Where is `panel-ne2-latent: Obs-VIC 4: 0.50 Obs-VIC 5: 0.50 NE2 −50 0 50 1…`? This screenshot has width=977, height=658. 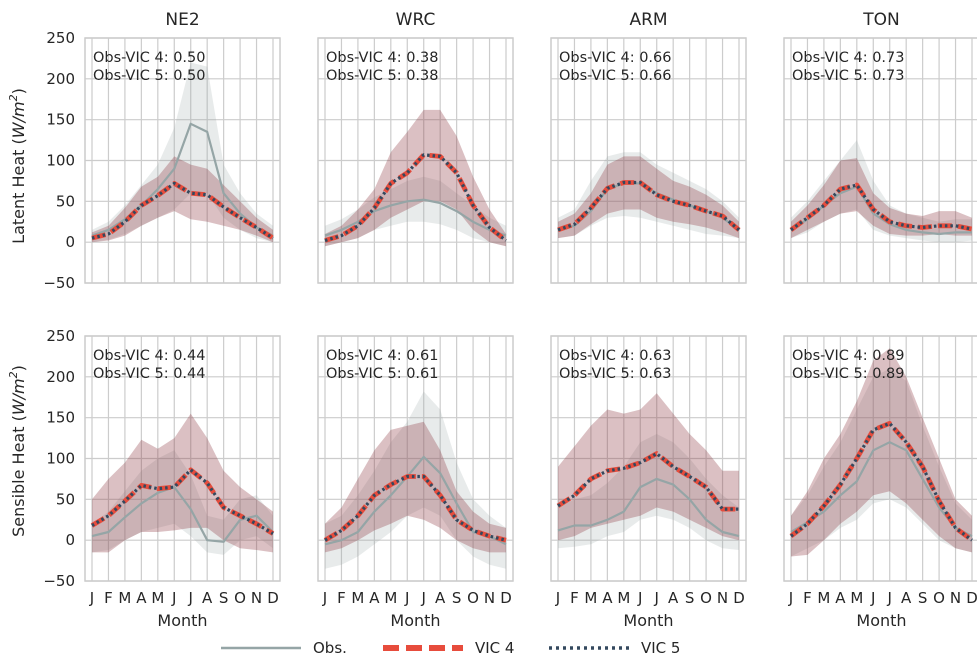 panel-ne2-latent: Obs-VIC 4: 0.50 Obs-VIC 5: 0.50 NE2 −50 0 50 1… is located at coordinates (162, 151).